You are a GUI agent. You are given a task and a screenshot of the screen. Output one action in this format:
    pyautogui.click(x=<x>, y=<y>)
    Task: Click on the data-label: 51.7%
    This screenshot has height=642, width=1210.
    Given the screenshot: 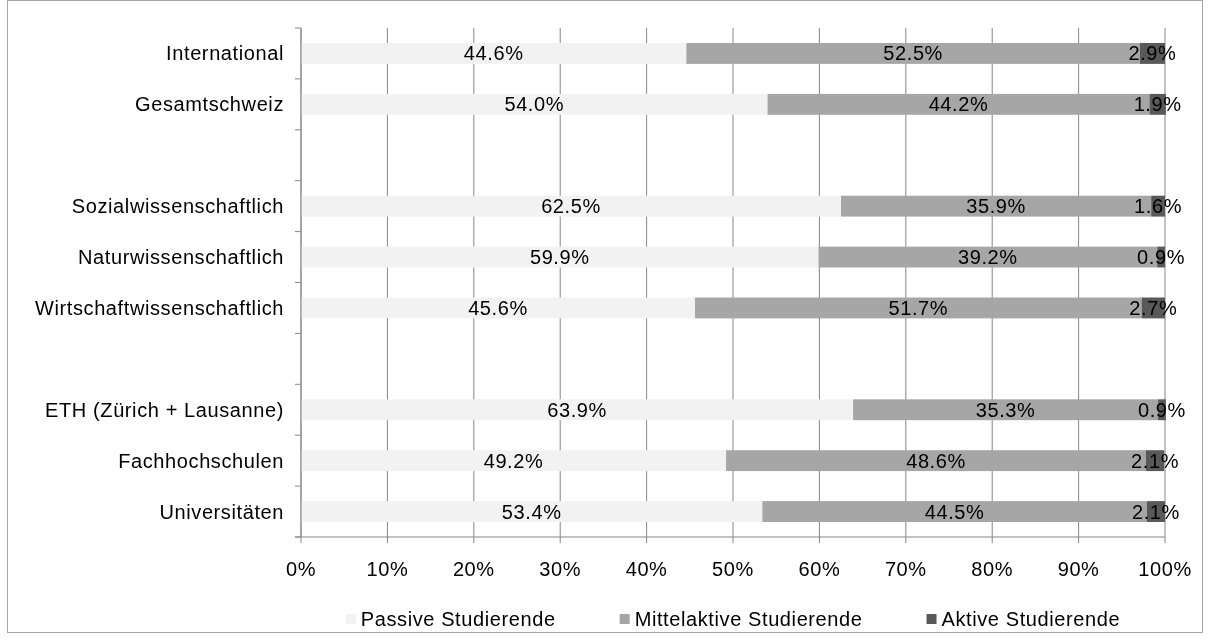 What is the action you would take?
    pyautogui.click(x=918, y=307)
    